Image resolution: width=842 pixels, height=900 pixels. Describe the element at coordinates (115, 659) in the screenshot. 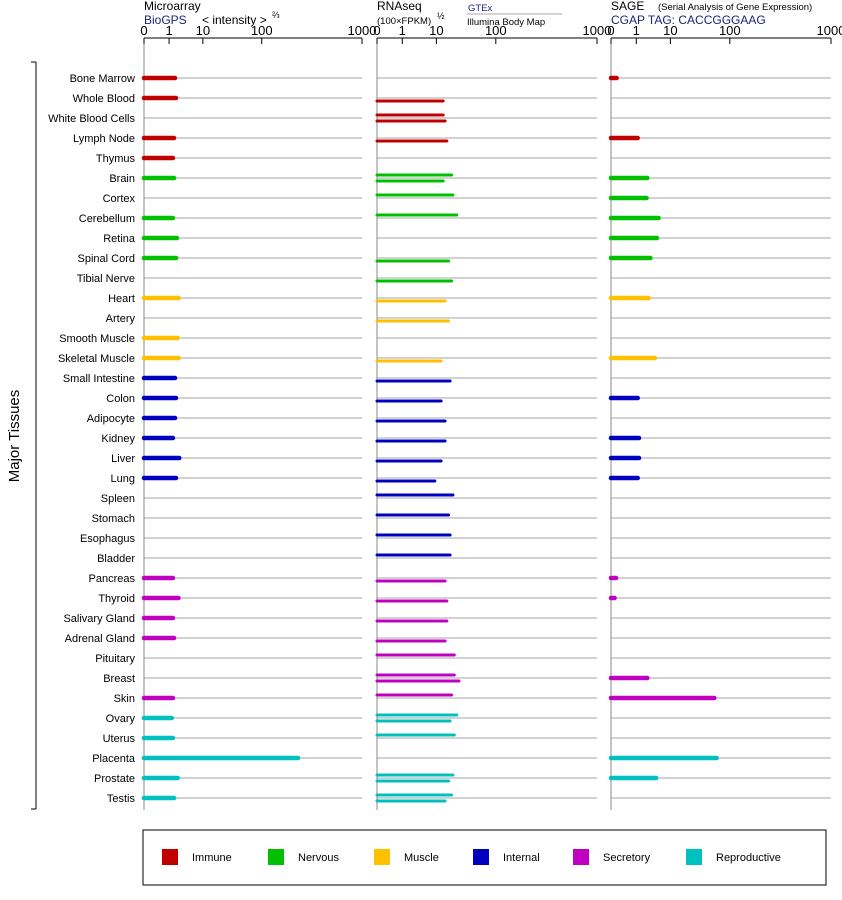

I see `tissue-label: Pituitary` at that location.